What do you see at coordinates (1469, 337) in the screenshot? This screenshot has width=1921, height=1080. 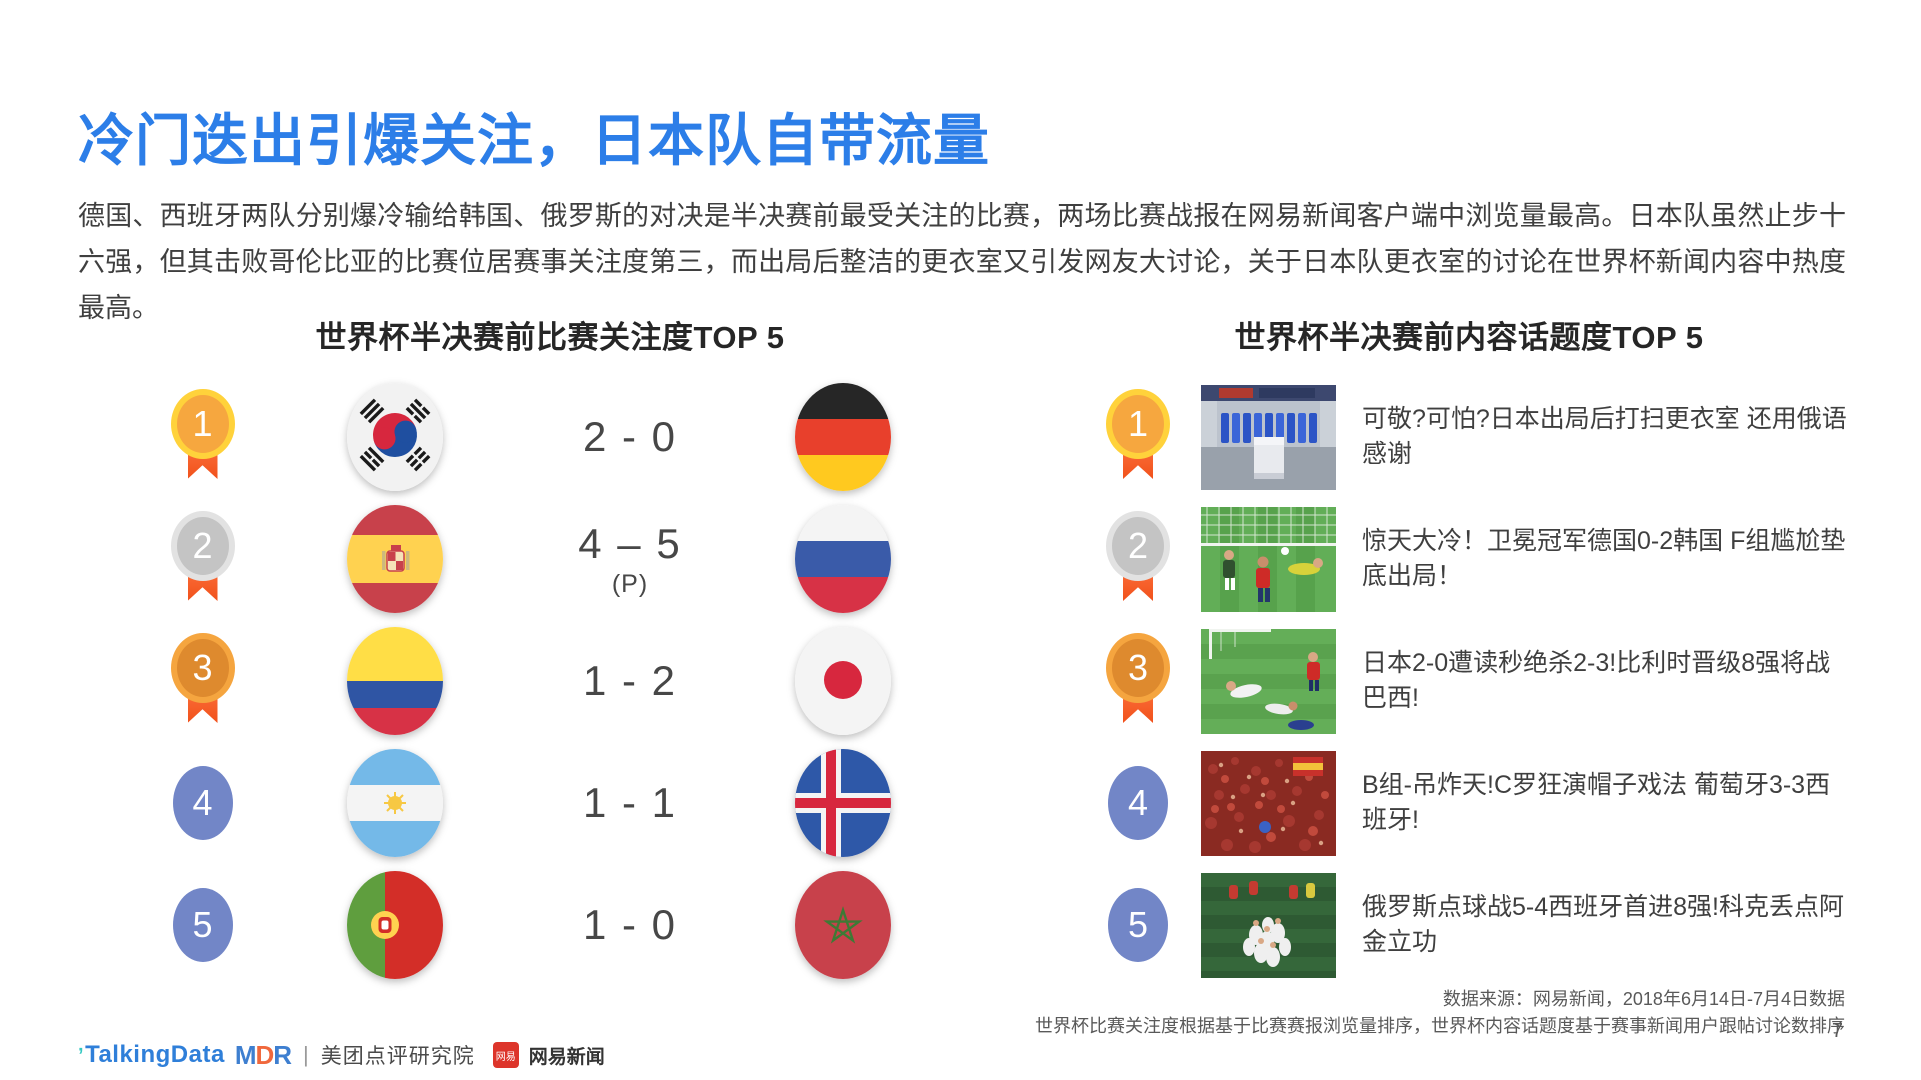 I see `topic-ranking-title: 世界杯半决赛前内容话题度TOP 5` at bounding box center [1469, 337].